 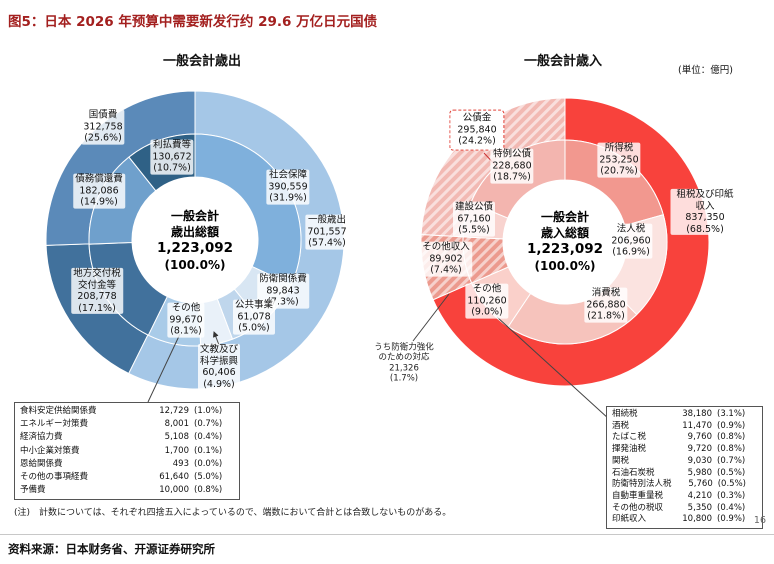 I want to click on table-row: 中小企業対策費 1,700 (0.1%), so click(x=127, y=451).